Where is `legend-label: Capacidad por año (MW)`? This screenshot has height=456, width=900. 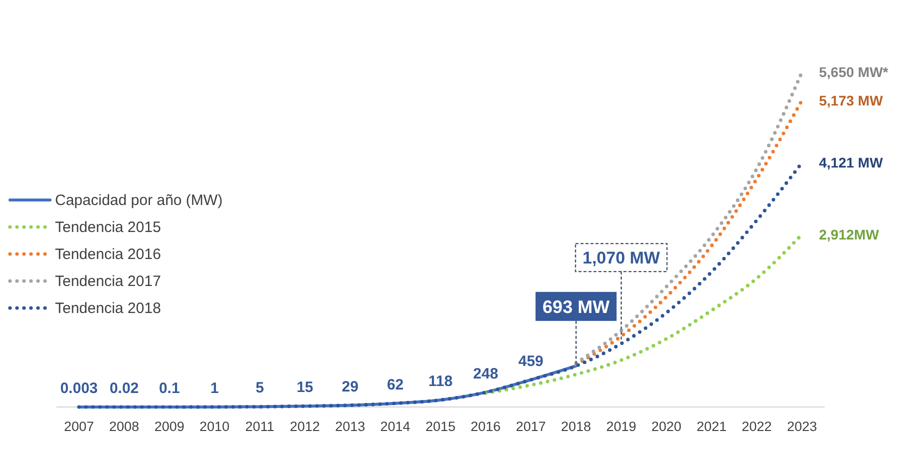 legend-label: Capacidad por año (MW) is located at coordinates (139, 200).